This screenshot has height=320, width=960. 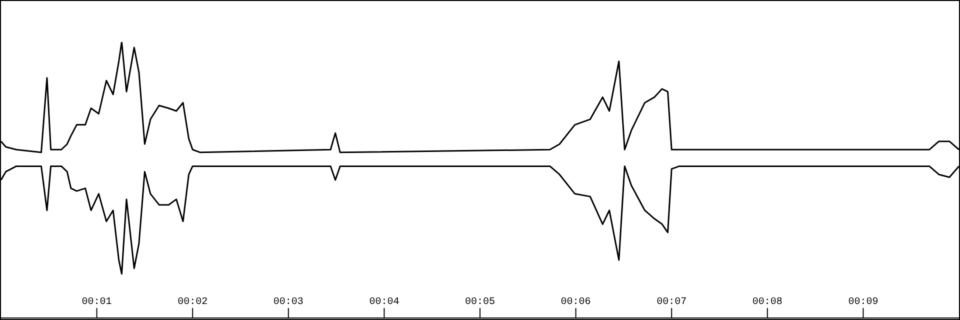 What do you see at coordinates (193, 302) in the screenshot?
I see `x-tick-label: 00:02` at bounding box center [193, 302].